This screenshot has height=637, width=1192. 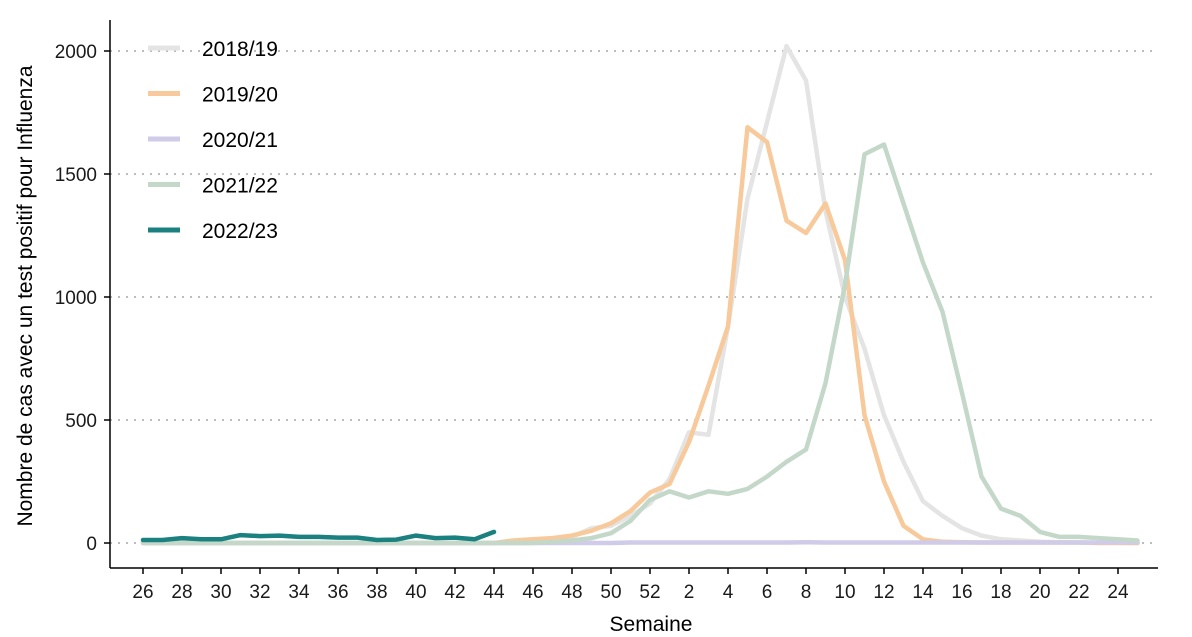 I want to click on x-tick-label: 24, so click(x=1118, y=592).